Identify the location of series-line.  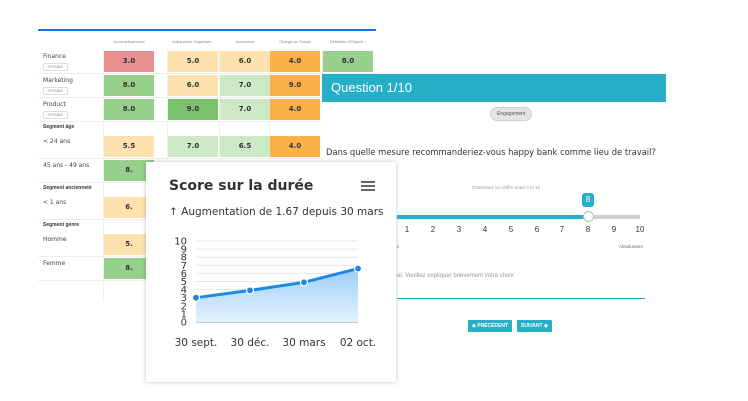
(277, 283).